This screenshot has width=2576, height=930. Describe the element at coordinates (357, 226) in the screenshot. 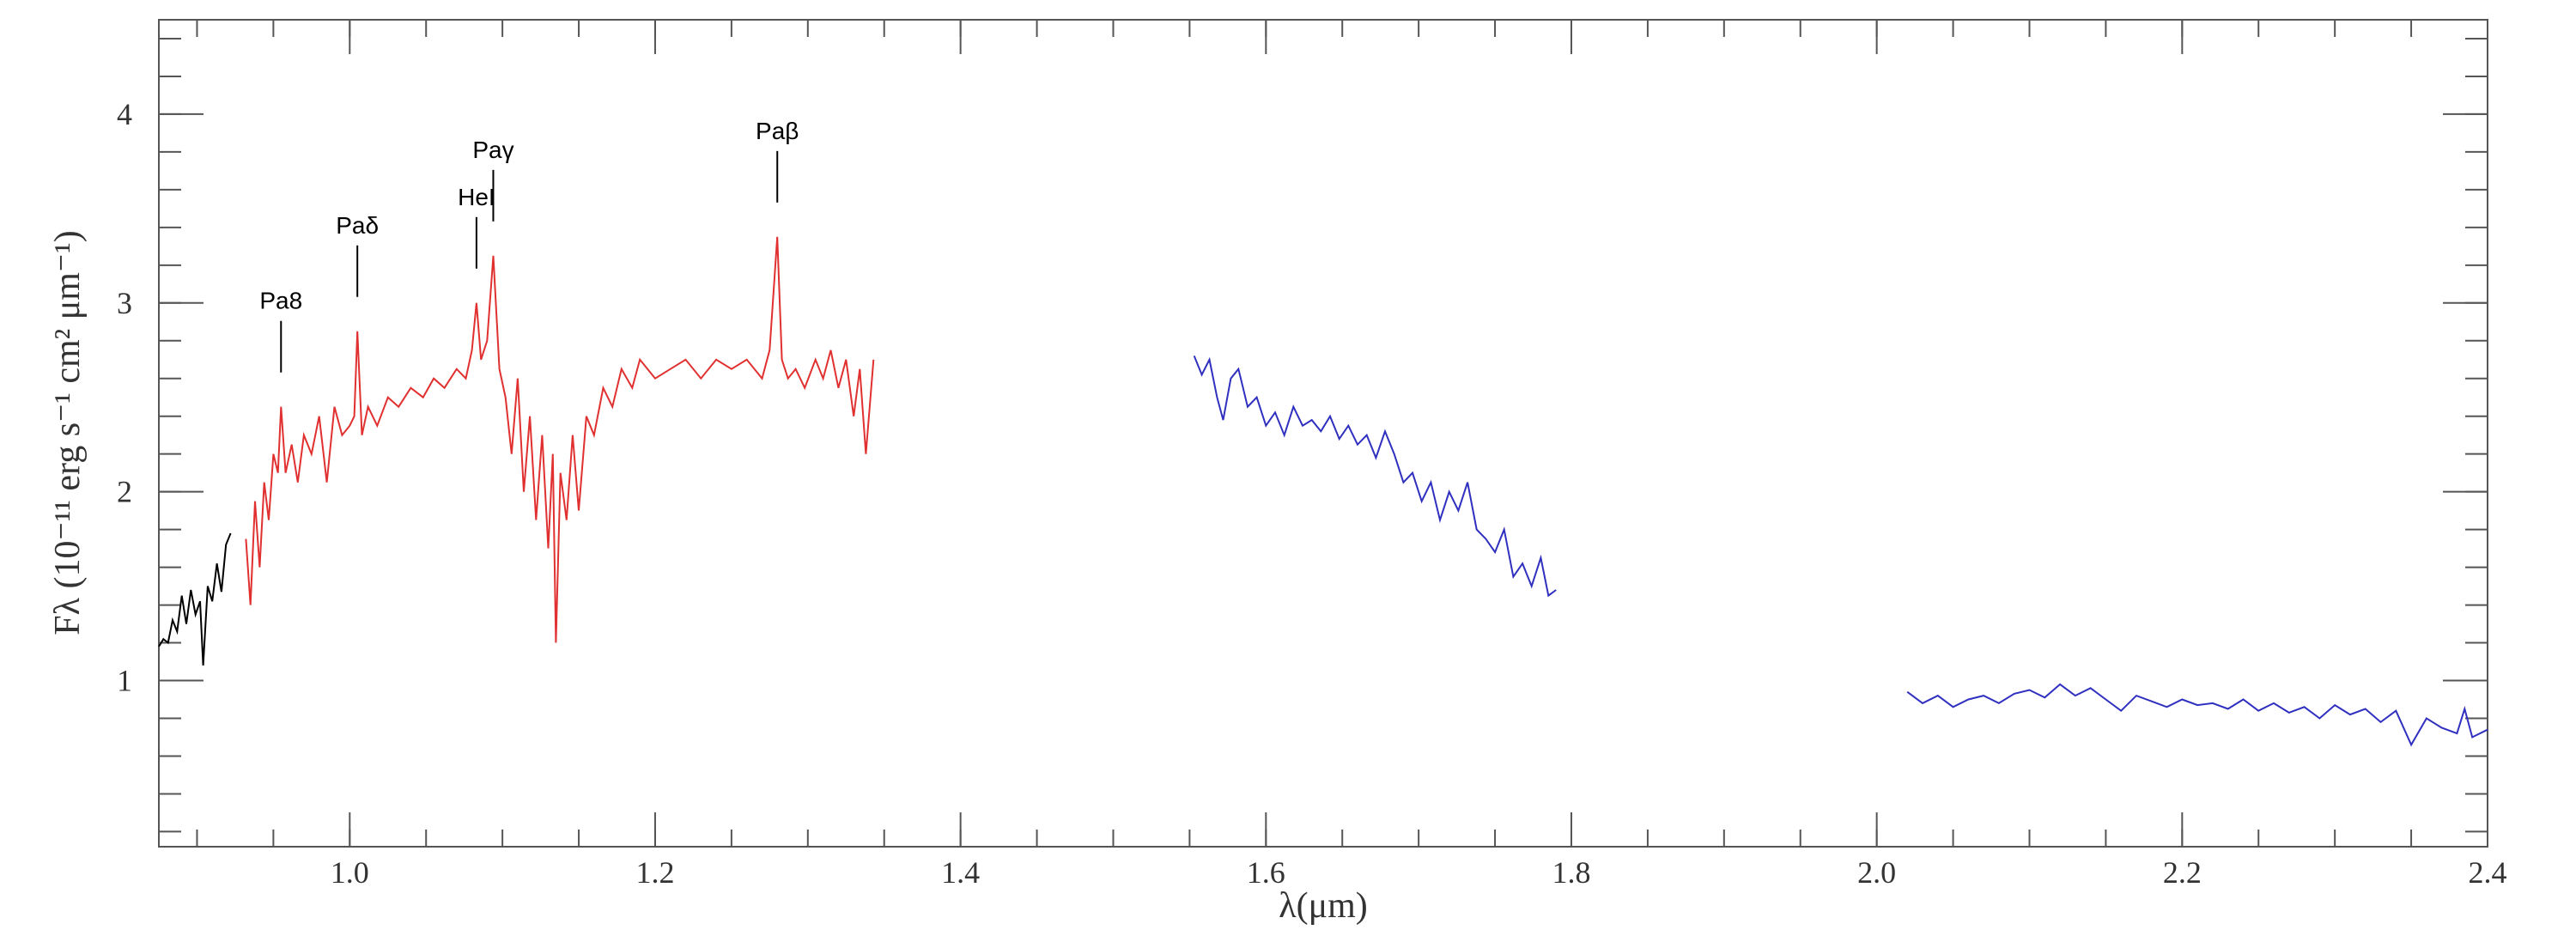

I see `annotation-label: Paδ` at that location.